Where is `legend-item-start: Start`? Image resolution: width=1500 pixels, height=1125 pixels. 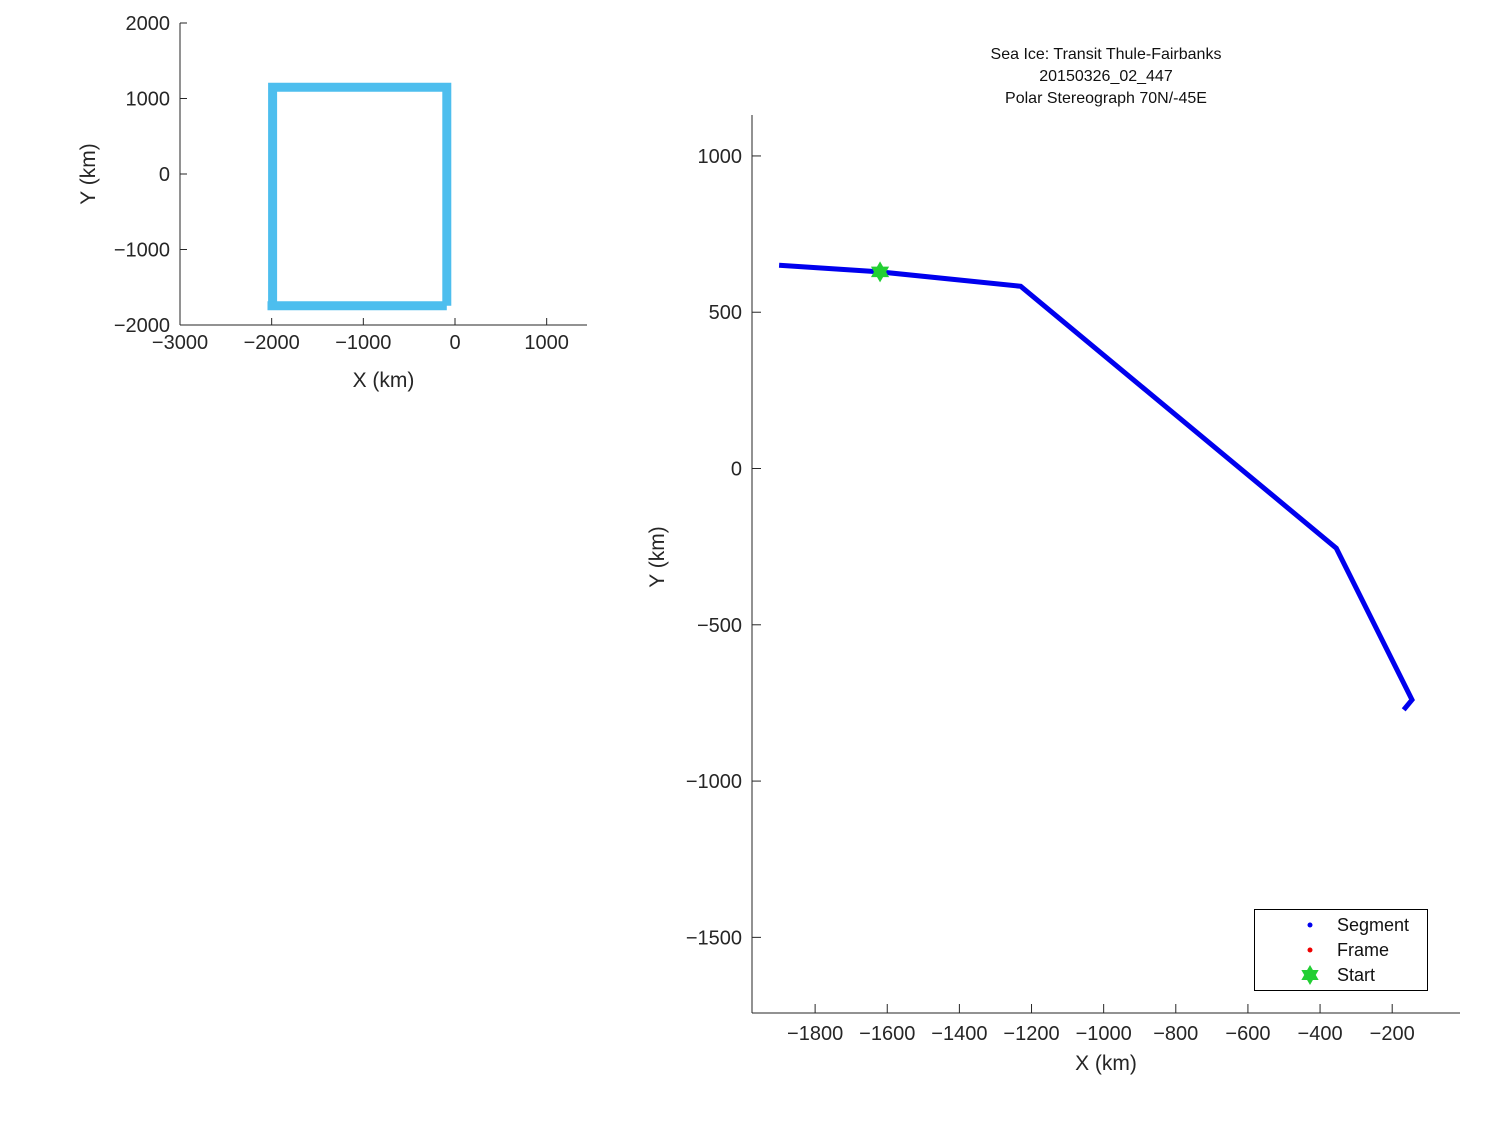 legend-item-start: Start is located at coordinates (1341, 975).